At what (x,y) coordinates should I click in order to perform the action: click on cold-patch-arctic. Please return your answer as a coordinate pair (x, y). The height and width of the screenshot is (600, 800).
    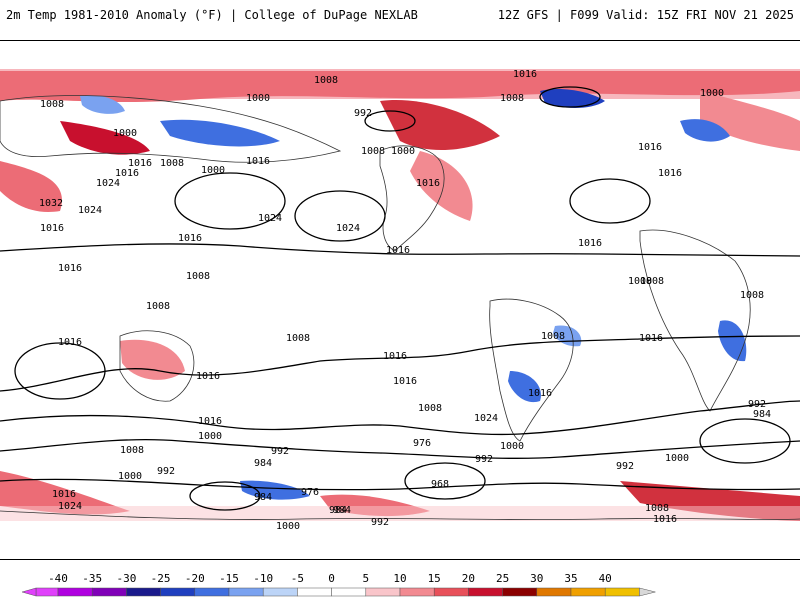
    Looking at the image, I should click on (572, 98).